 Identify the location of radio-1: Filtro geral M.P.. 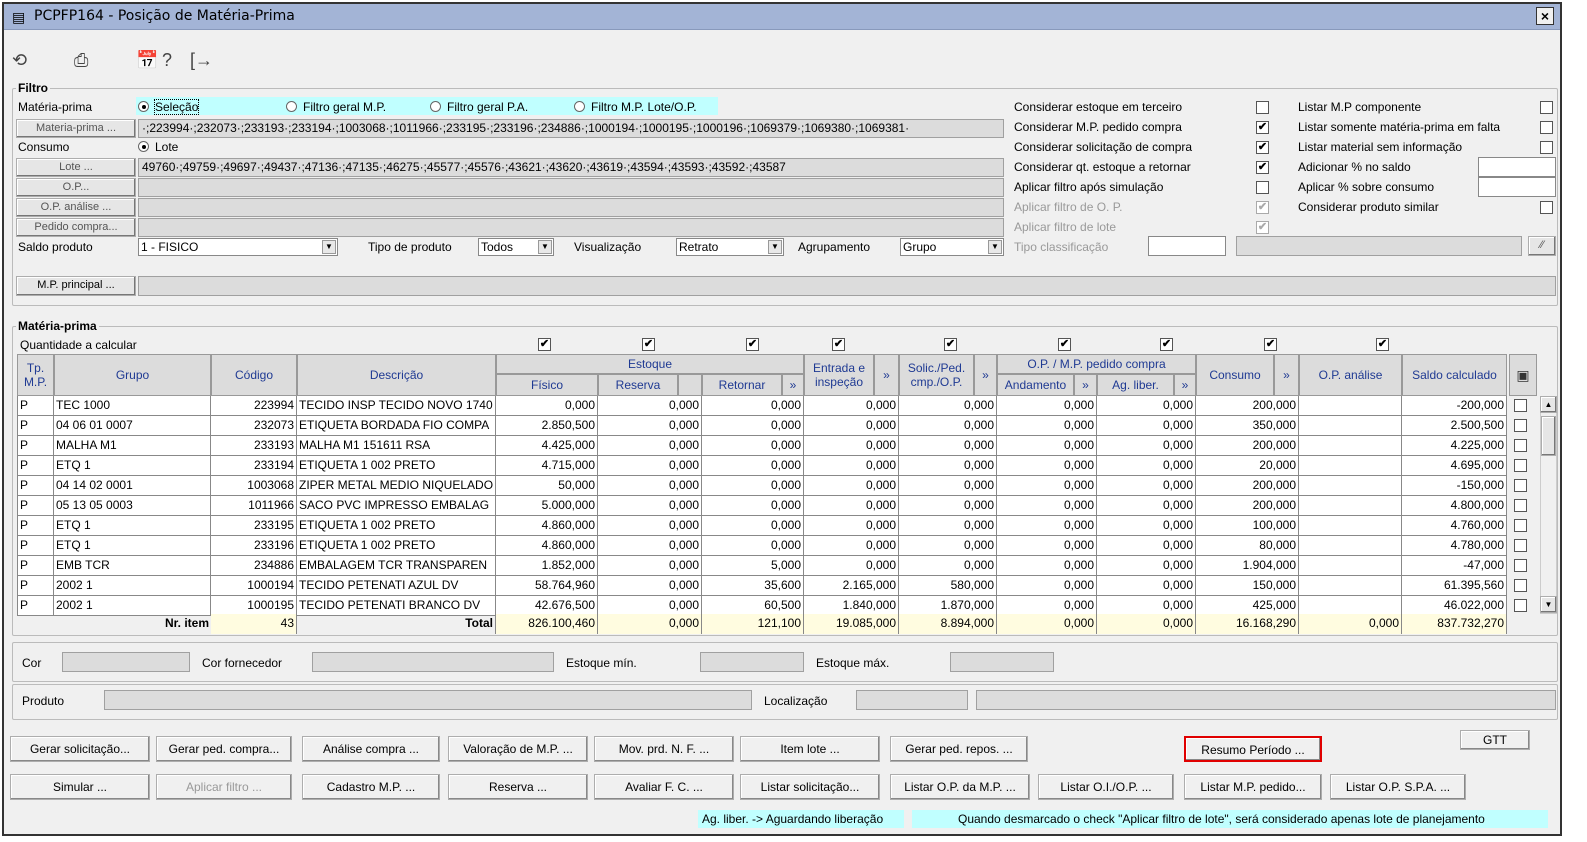
(336, 107).